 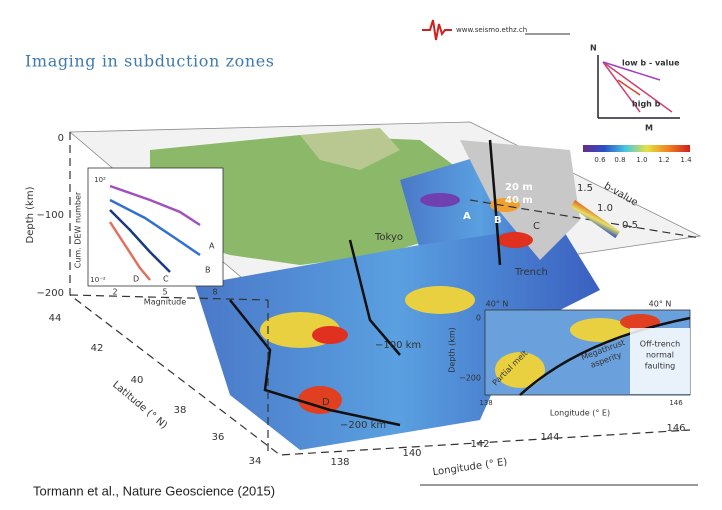 I want to click on map-label: B, so click(x=498, y=220).